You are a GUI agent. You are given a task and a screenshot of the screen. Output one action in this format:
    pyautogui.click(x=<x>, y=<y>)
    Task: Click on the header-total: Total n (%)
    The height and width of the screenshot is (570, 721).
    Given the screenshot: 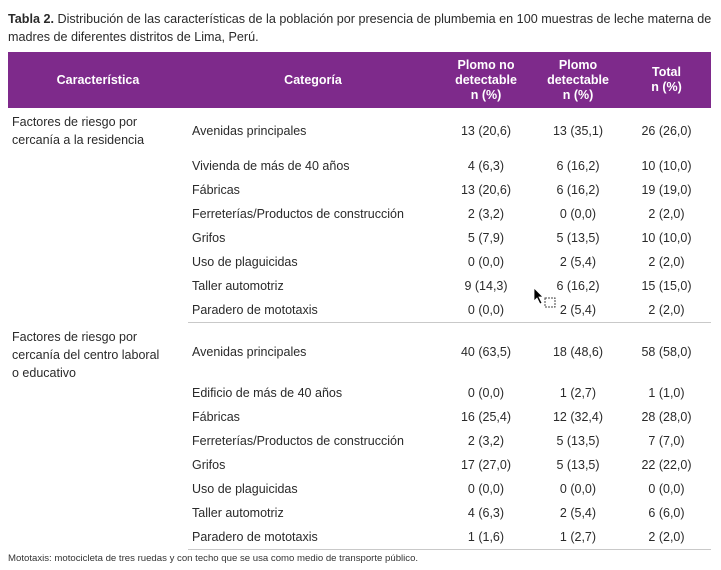 What is the action you would take?
    pyautogui.click(x=666, y=80)
    